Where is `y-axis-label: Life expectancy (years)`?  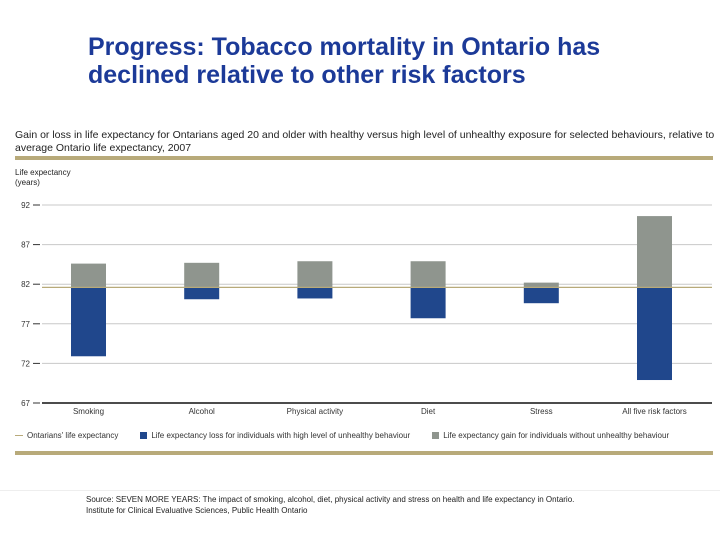
y-axis-label: Life expectancy (years) is located at coordinates (43, 177).